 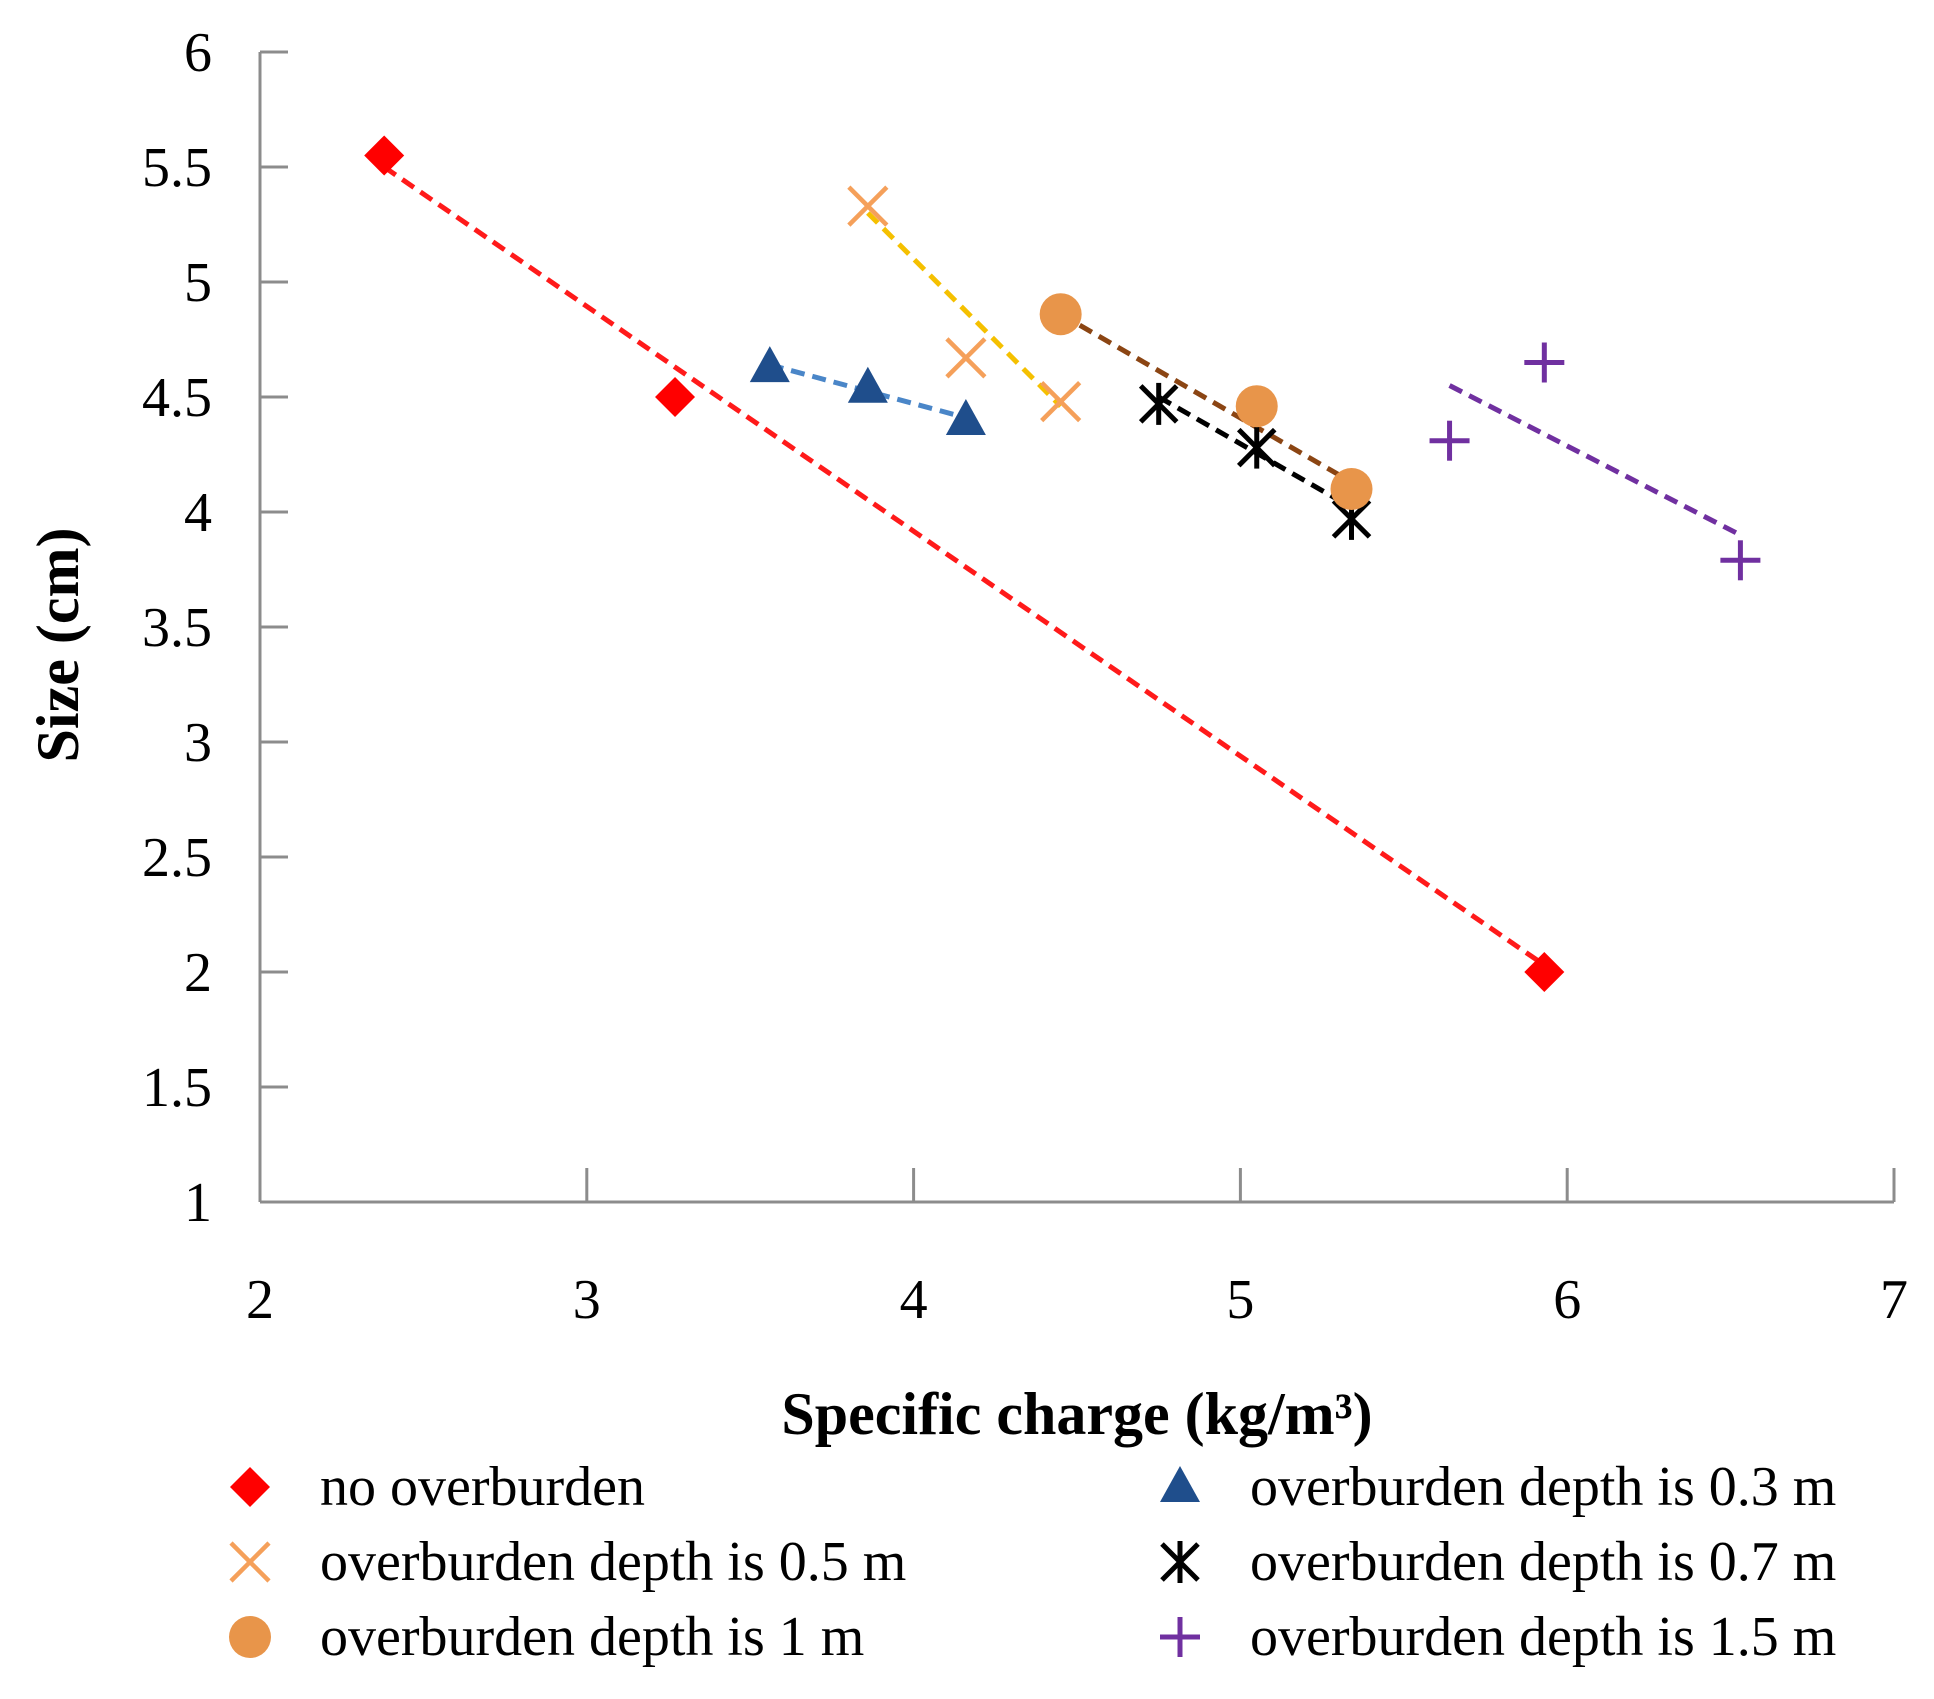 I want to click on legend-item-overburden-depth-is-0-5-m: overburden depth is 0.5 m, so click(x=567, y=1562).